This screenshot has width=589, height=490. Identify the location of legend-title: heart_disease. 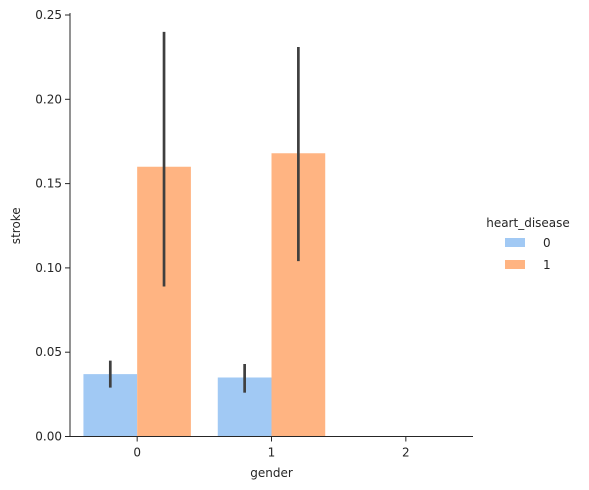
(528, 223).